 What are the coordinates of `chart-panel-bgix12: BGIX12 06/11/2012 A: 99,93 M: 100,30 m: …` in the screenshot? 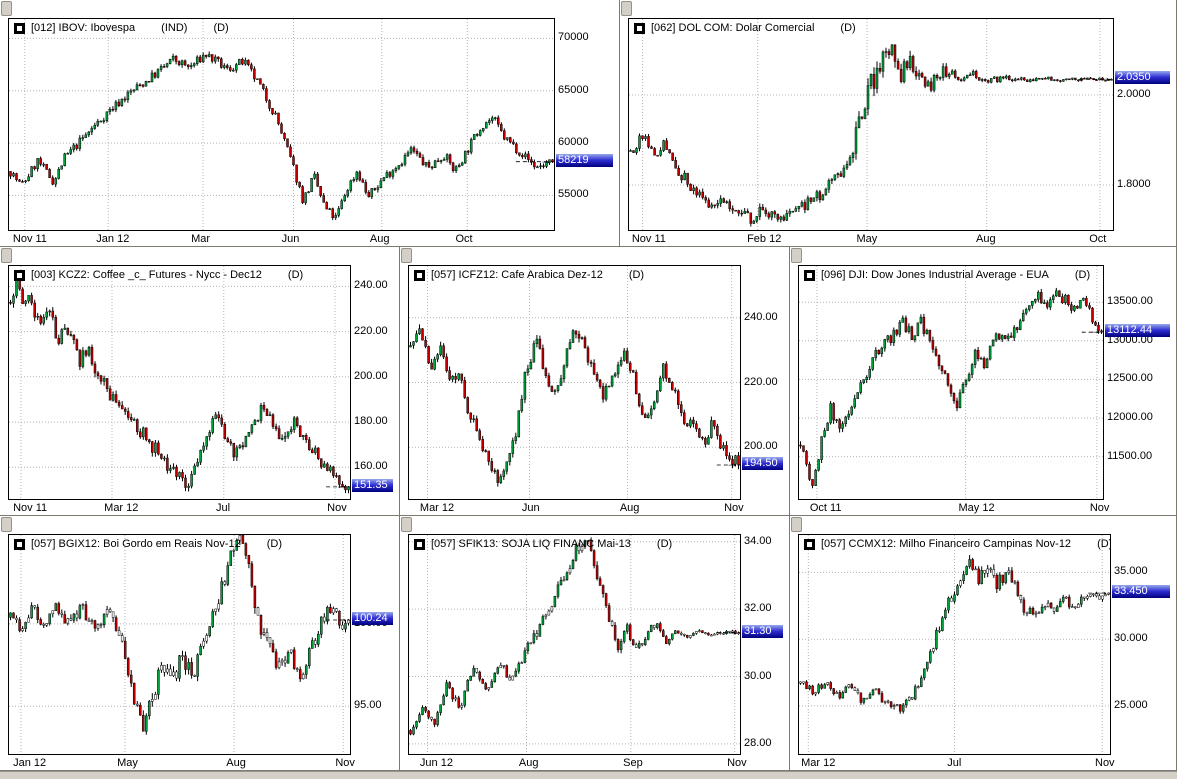 It's located at (200, 643).